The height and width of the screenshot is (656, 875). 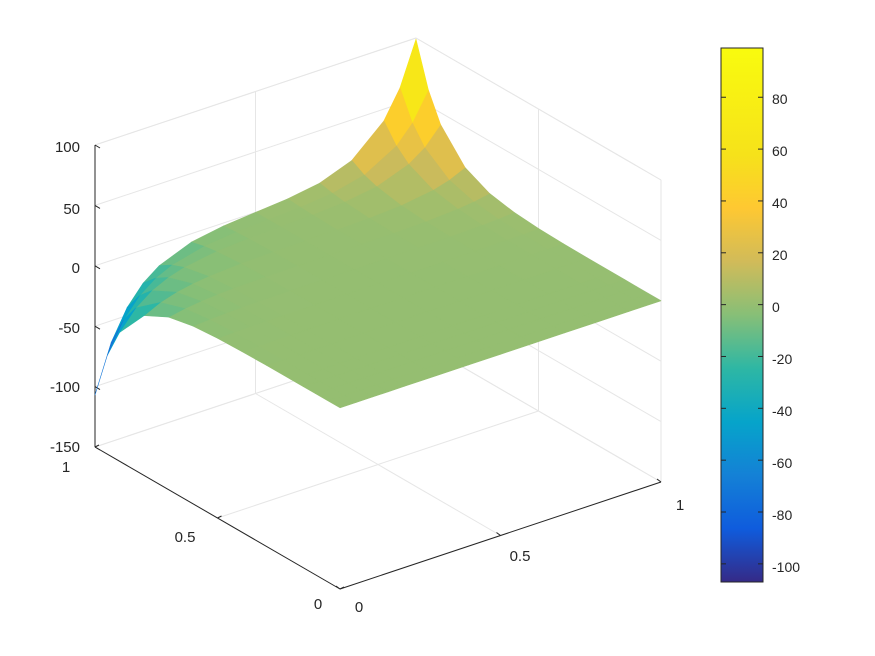 I want to click on colorbar-tick-label: -100, so click(x=786, y=567).